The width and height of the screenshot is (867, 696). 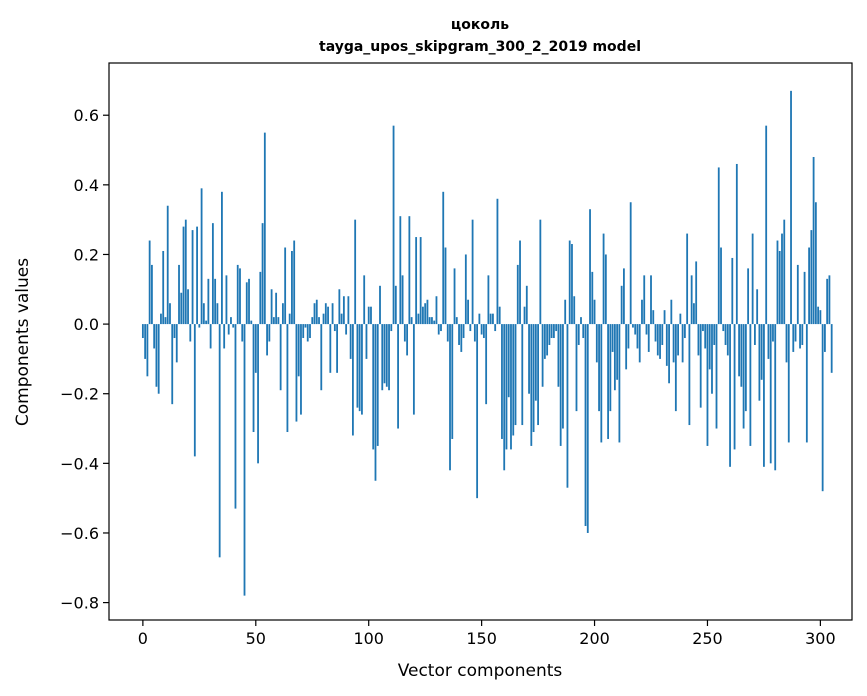 I want to click on x-tick-label: 300, so click(x=820, y=638).